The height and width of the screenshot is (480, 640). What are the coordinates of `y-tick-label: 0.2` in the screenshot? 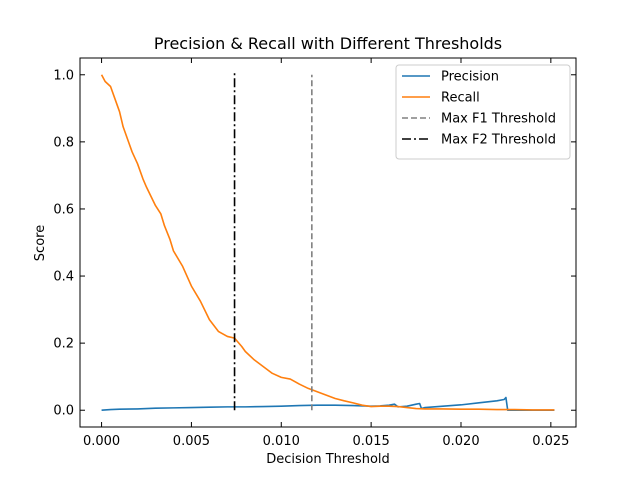 It's located at (63, 344).